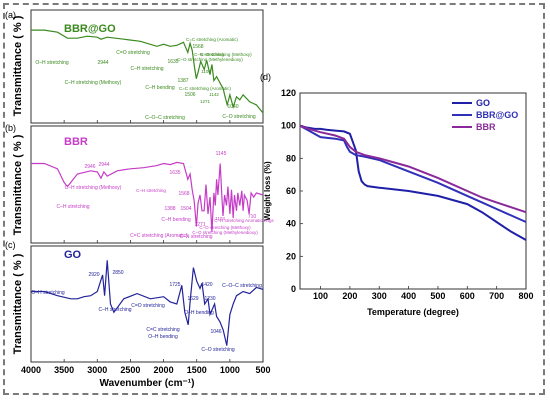  Describe the element at coordinates (244, 220) in the screenshot. I see `ftir-annotation: C–H stretching Aromatic rings` at that location.